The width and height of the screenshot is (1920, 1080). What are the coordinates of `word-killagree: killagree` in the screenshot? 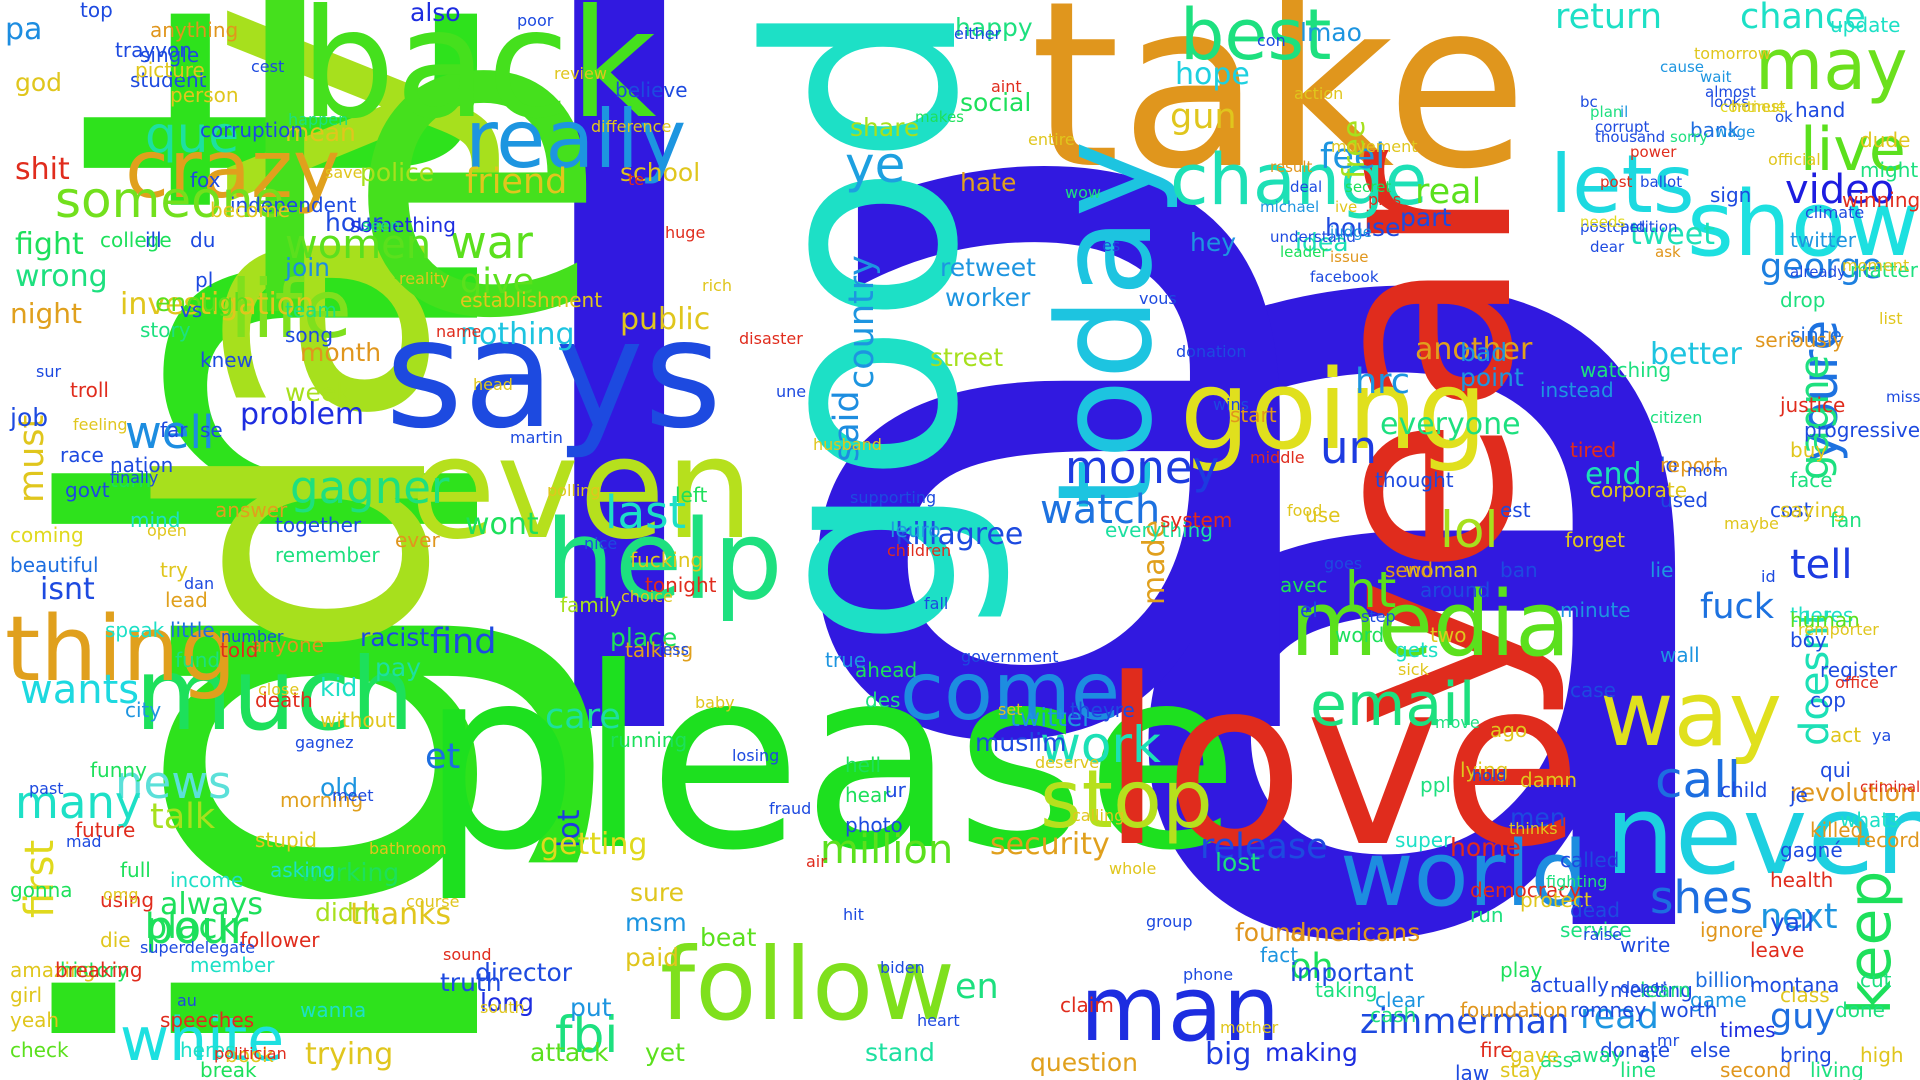 It's located at (959, 534).